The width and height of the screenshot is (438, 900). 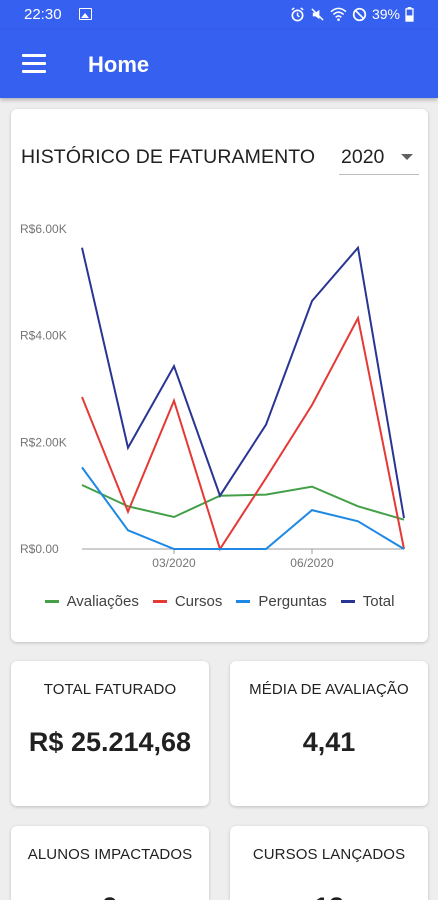 I want to click on year-dropdown-value: 2020, so click(x=363, y=157).